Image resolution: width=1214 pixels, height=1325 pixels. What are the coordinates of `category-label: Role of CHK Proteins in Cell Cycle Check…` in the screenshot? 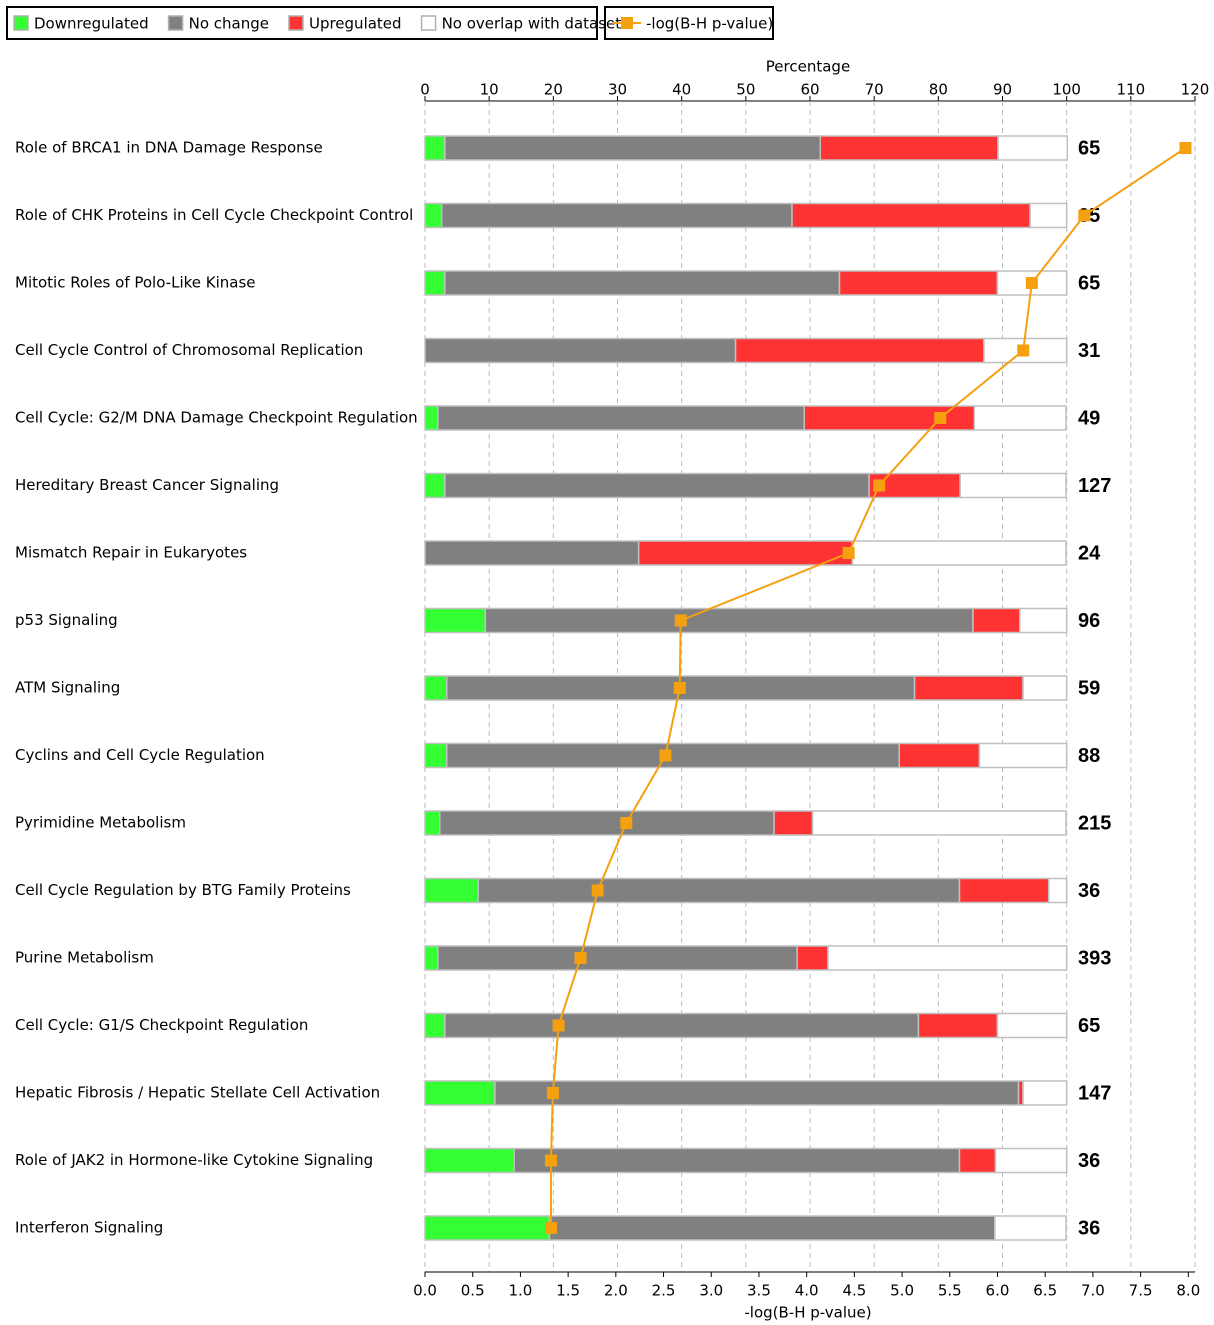 It's located at (214, 215).